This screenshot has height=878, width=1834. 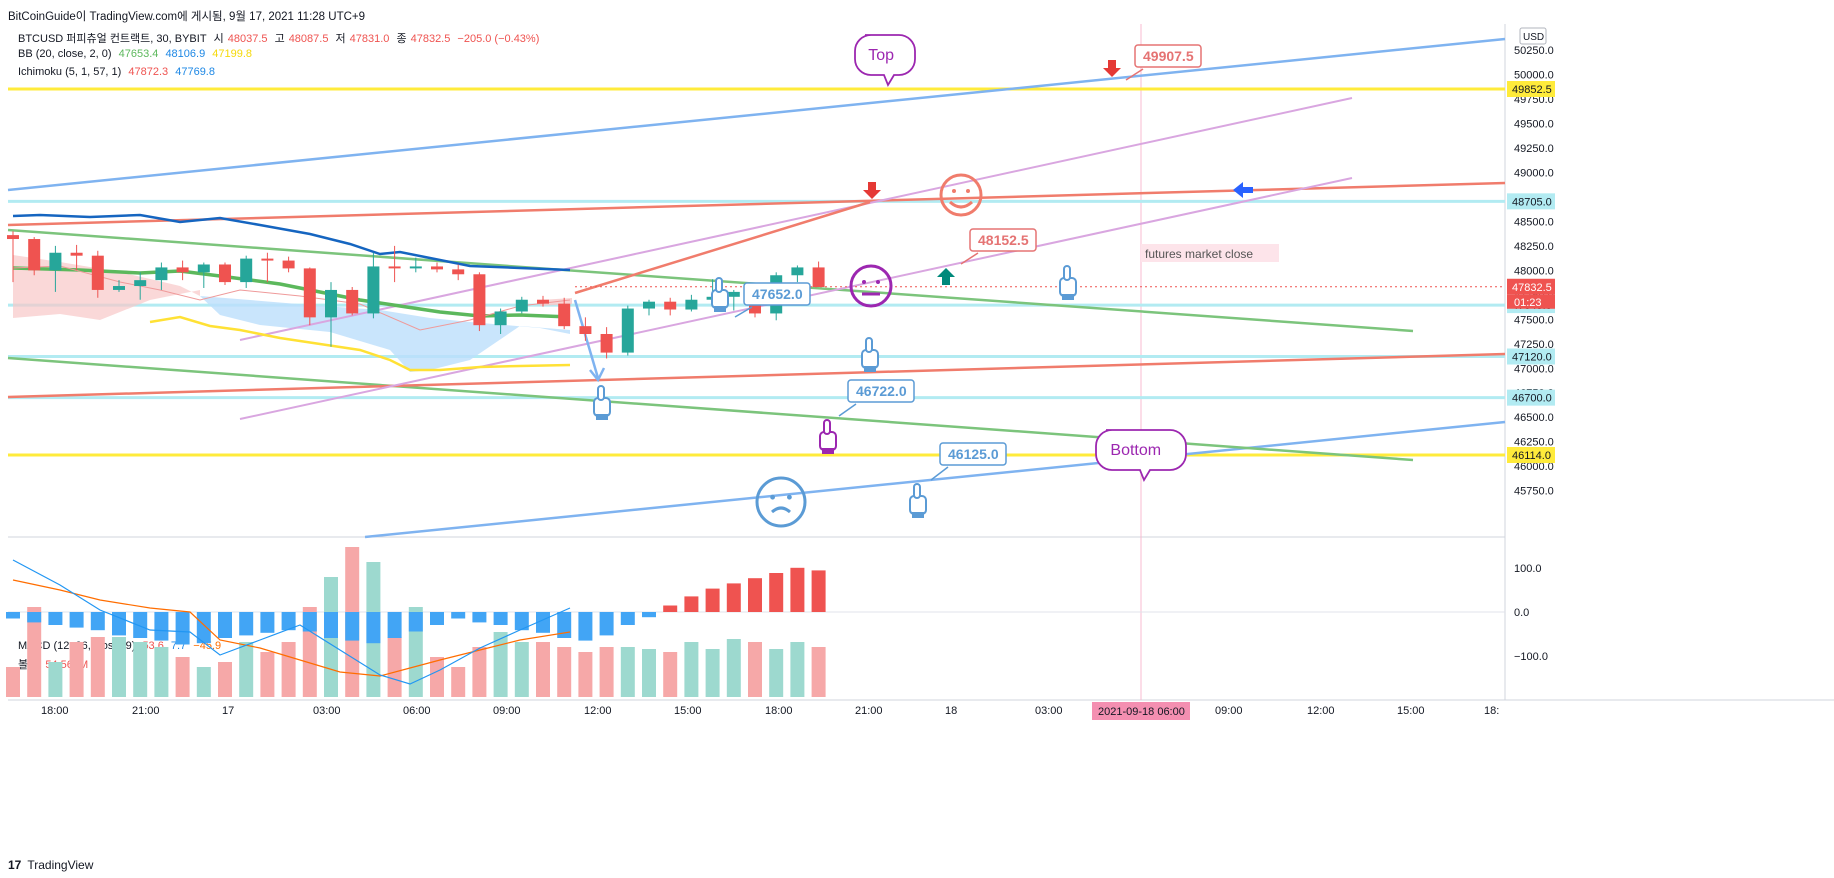 What do you see at coordinates (195, 72) in the screenshot?
I see `ichimoku-value-2: 47769.8` at bounding box center [195, 72].